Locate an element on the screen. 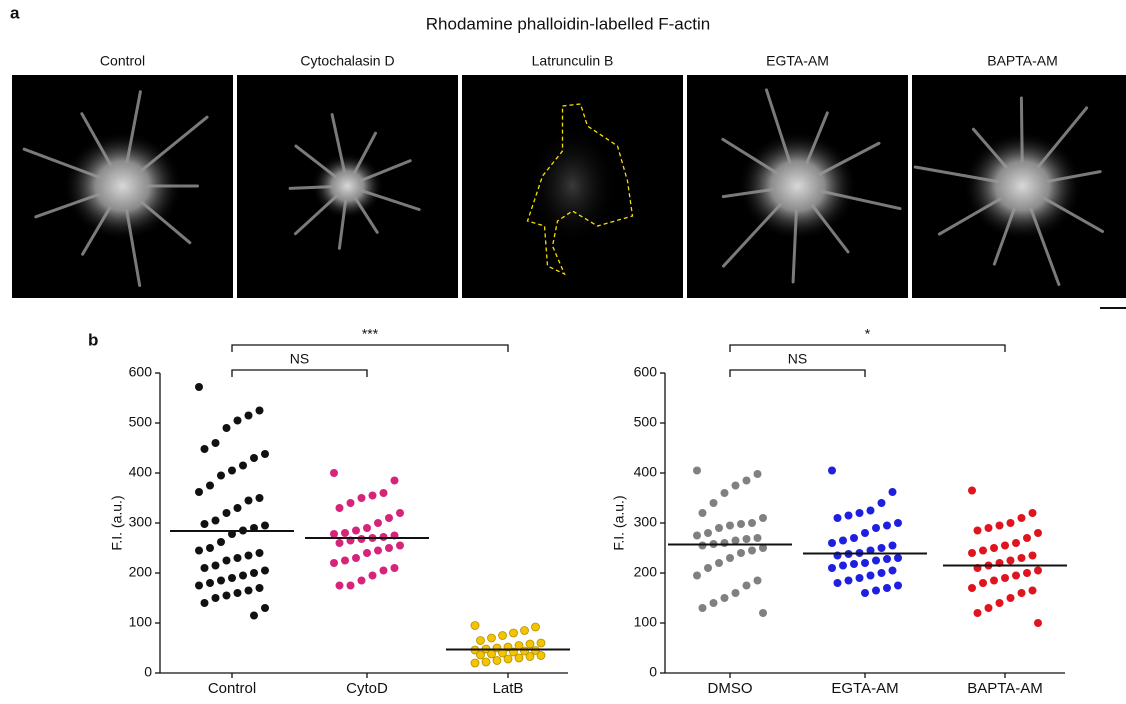  y-tick-label: 500 is located at coordinates (141, 422).